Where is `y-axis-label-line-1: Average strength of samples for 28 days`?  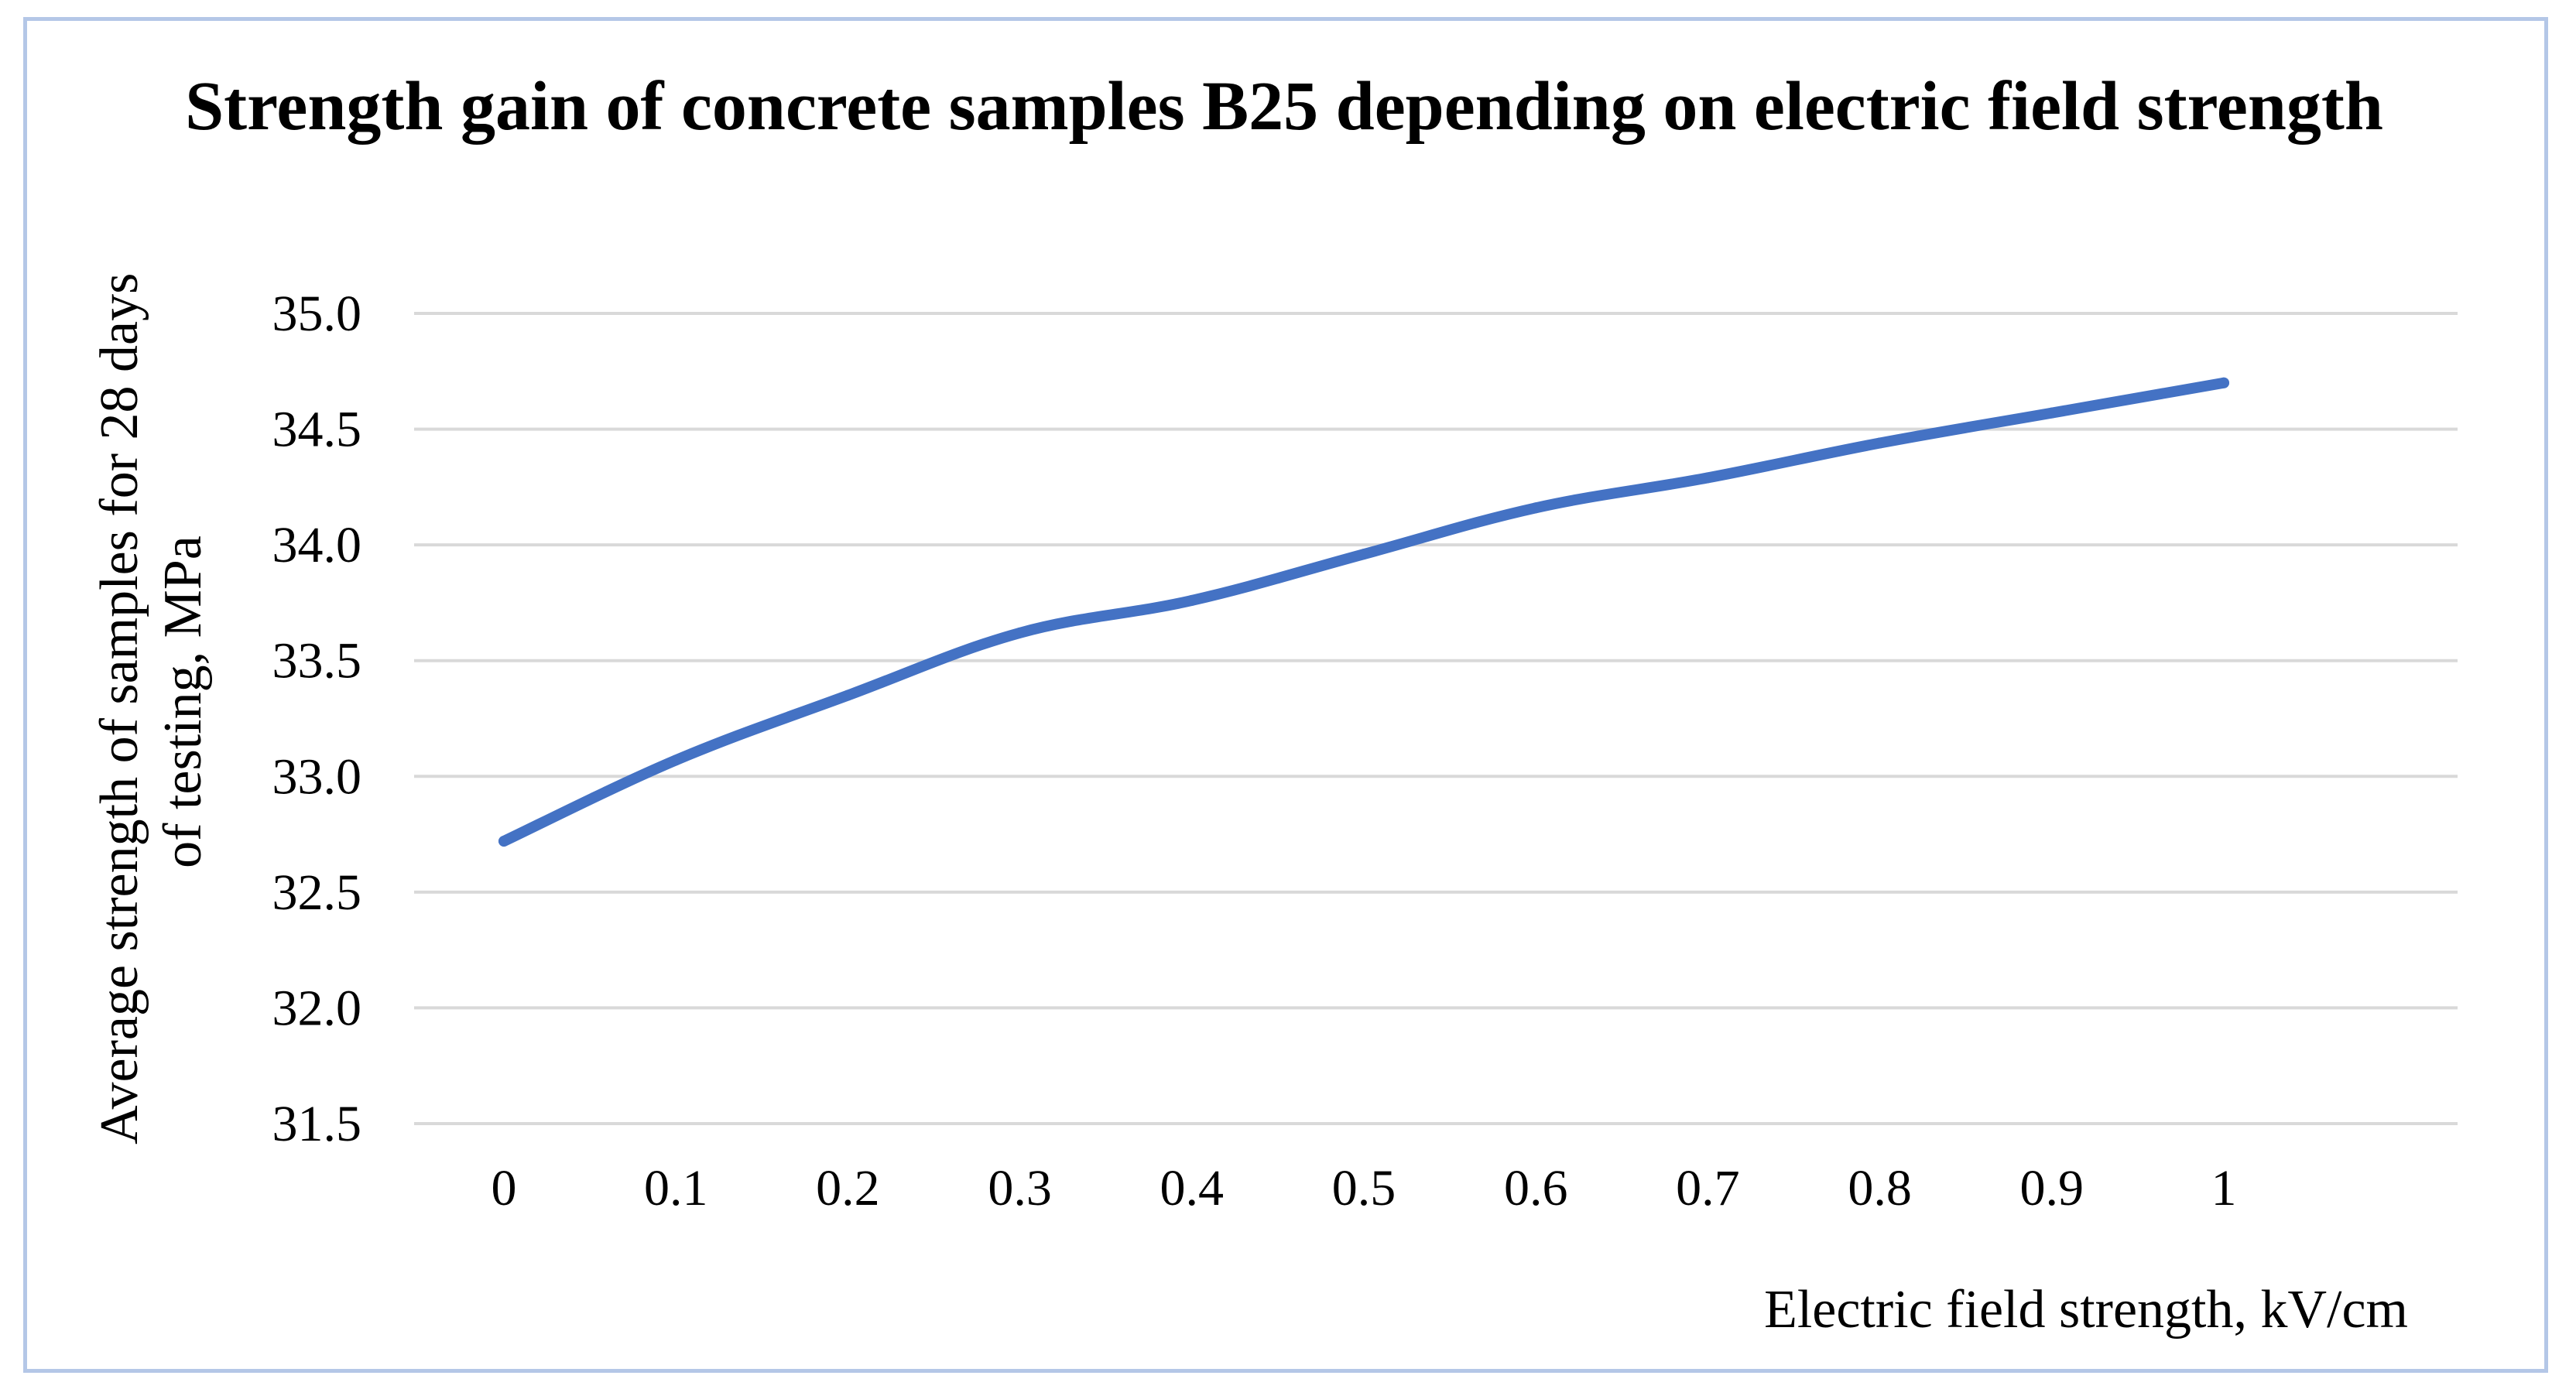 y-axis-label-line-1: Average strength of samples for 28 days is located at coordinates (119, 709).